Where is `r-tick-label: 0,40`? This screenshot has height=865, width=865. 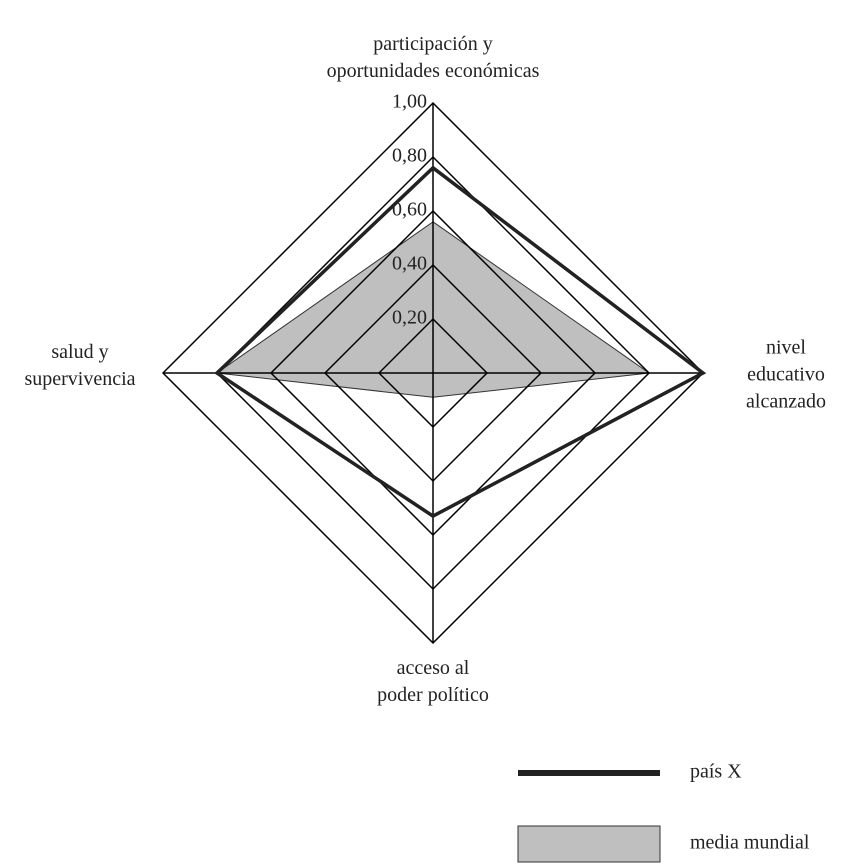
r-tick-label: 0,40 is located at coordinates (409, 264).